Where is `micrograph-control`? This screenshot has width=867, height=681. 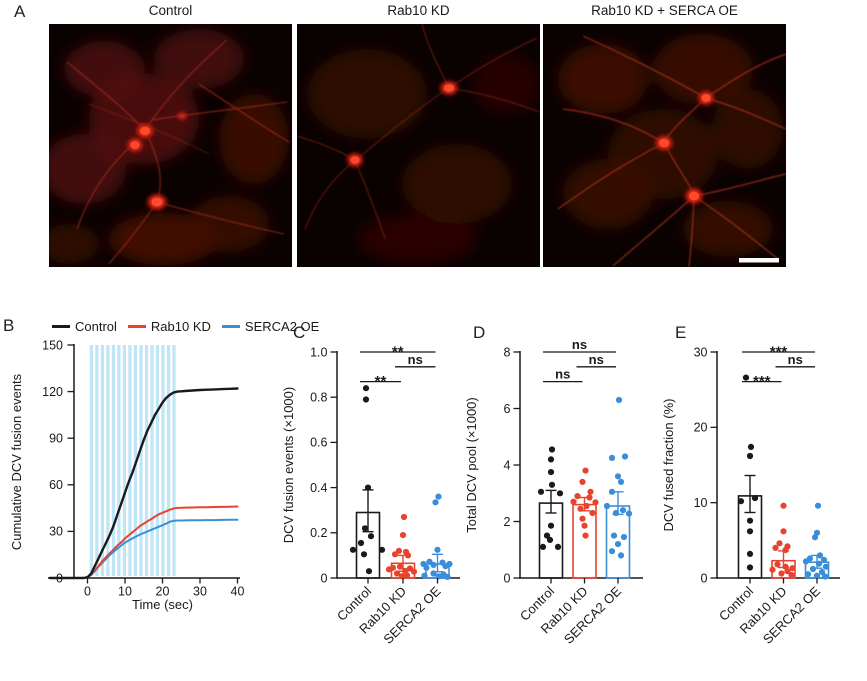
micrograph-control is located at coordinates (170, 145).